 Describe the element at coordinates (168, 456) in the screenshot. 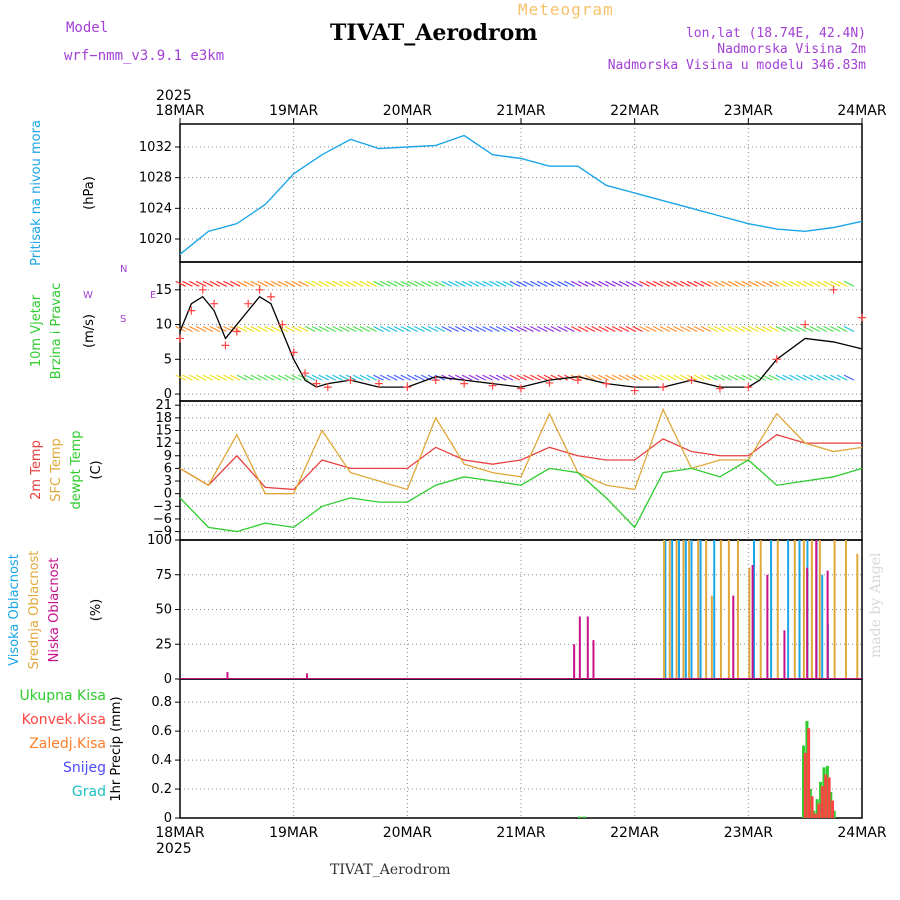

I see `ytick-label: 9` at that location.